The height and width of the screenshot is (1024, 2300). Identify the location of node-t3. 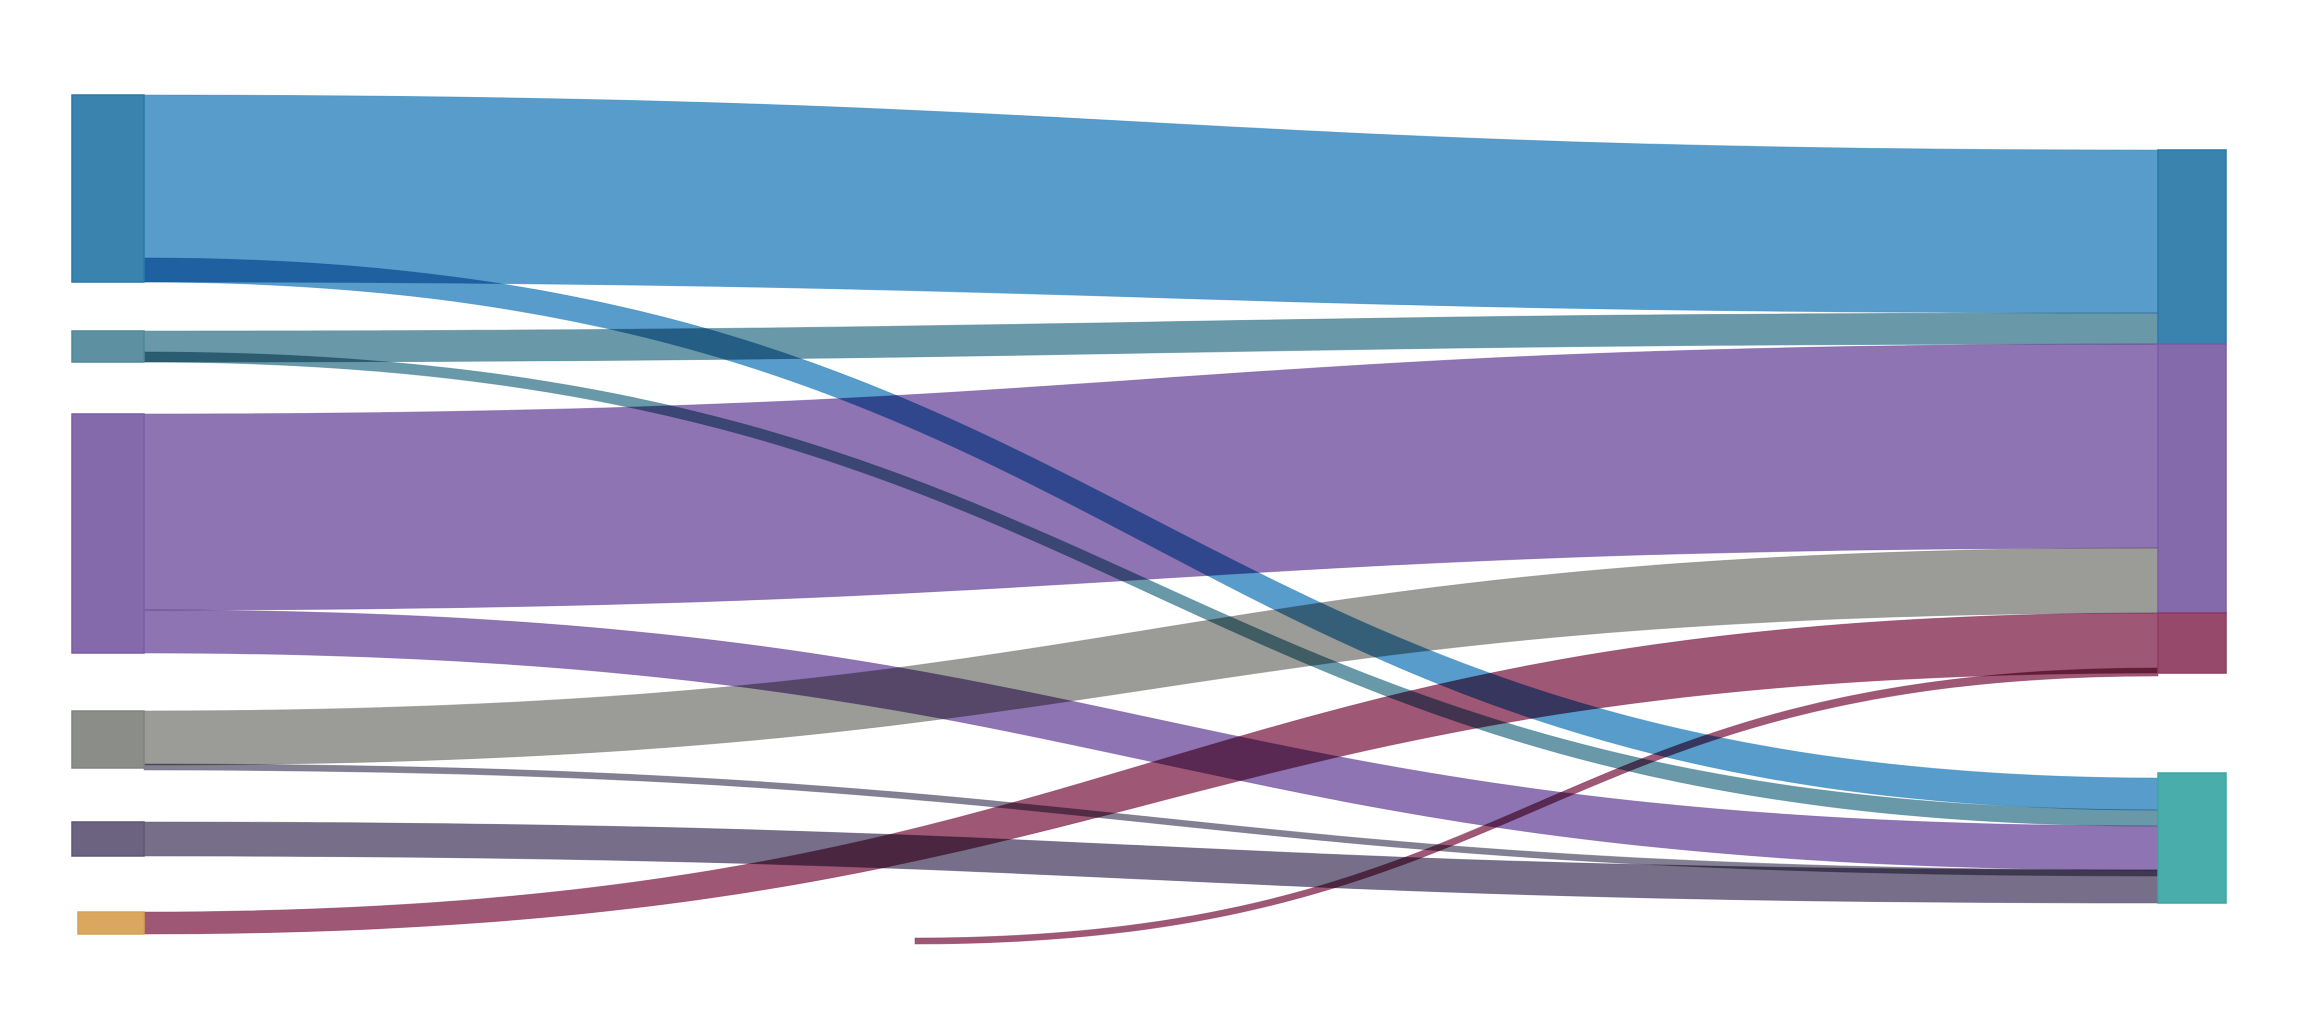
(2192, 643).